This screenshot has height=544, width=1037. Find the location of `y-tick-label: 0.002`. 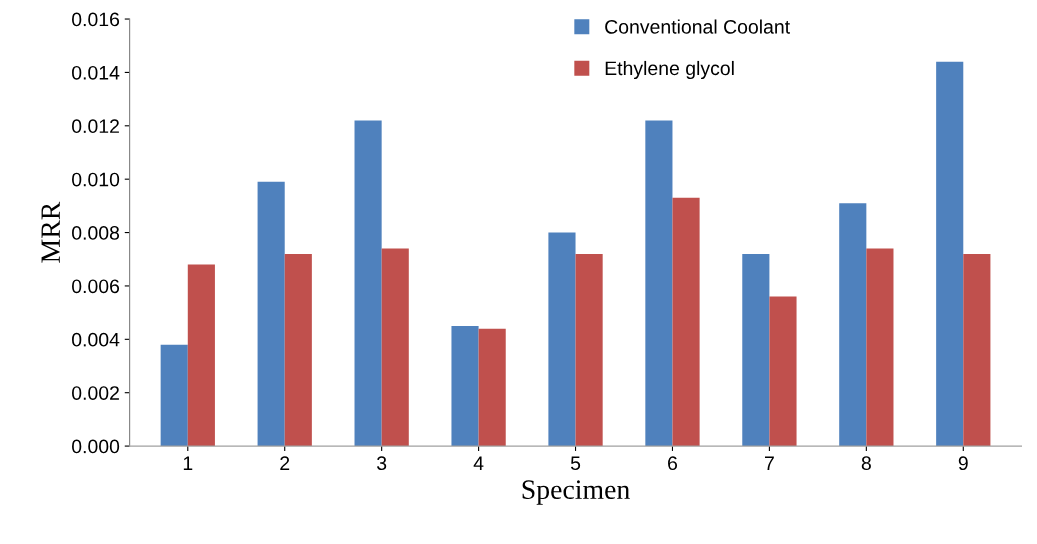

y-tick-label: 0.002 is located at coordinates (95, 393).